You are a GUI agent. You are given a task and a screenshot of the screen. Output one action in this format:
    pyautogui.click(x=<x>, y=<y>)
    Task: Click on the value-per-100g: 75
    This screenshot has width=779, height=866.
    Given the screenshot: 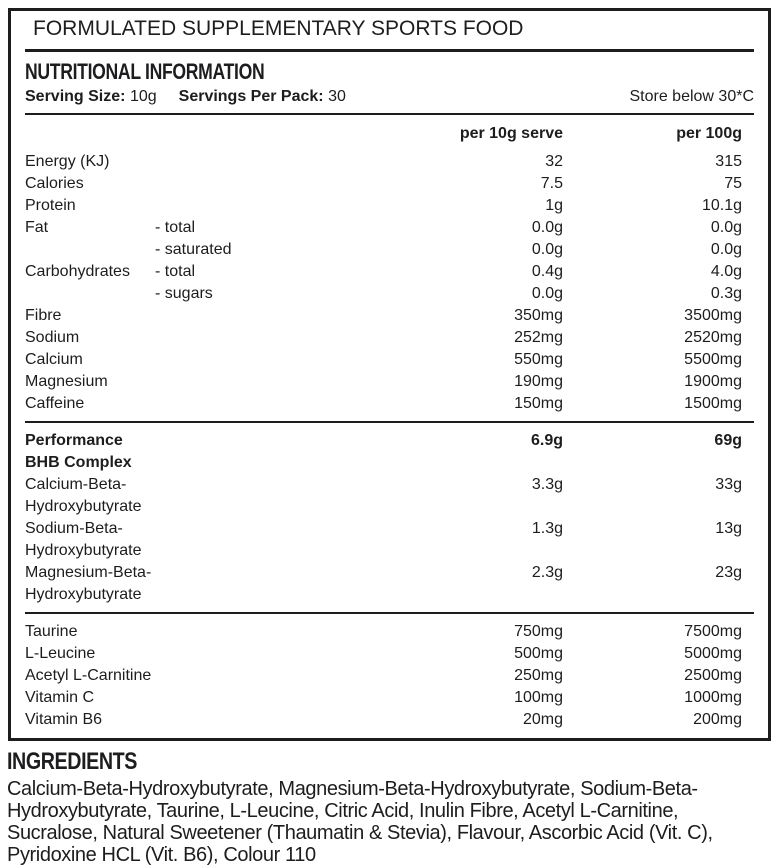 What is the action you would take?
    pyautogui.click(x=733, y=183)
    